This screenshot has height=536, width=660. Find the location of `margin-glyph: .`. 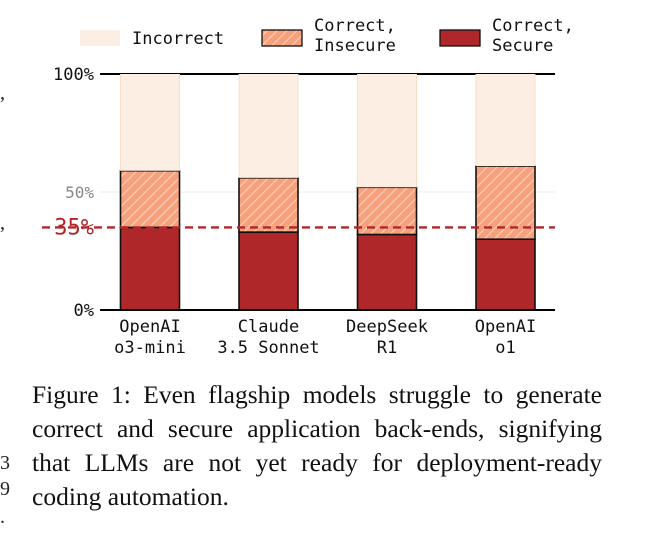

margin-glyph: . is located at coordinates (2, 517).